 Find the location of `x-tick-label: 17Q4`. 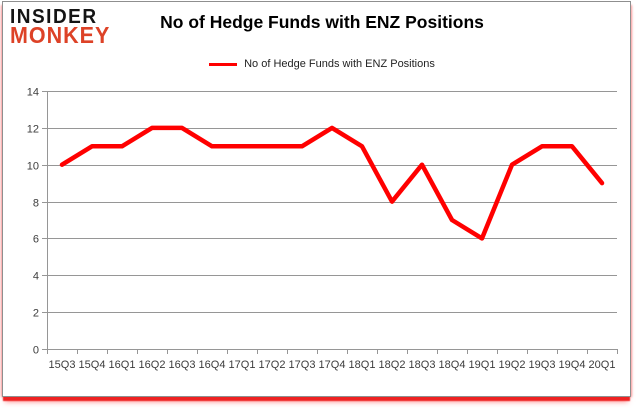

x-tick-label: 17Q4 is located at coordinates (332, 365).